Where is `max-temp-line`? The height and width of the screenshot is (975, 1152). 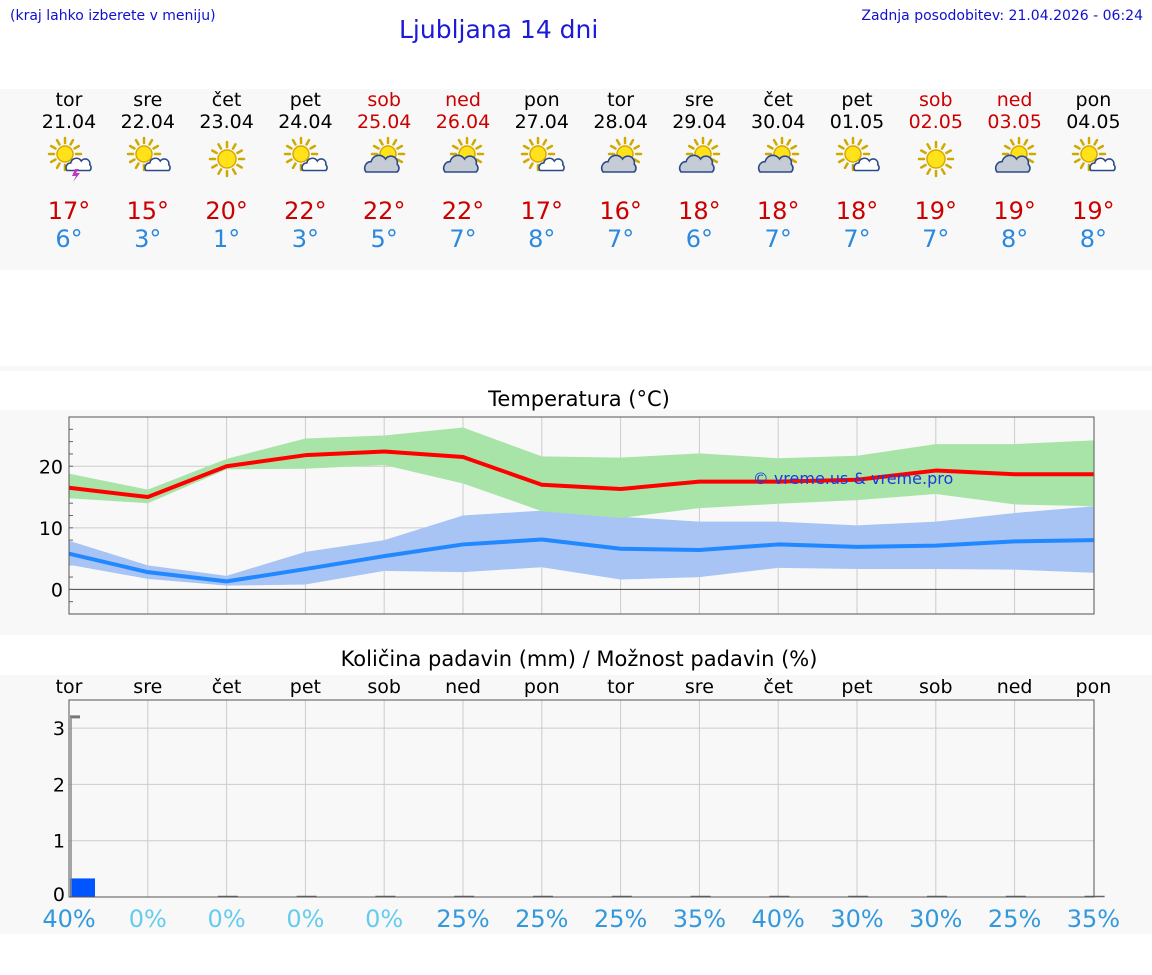
max-temp-line is located at coordinates (581, 474).